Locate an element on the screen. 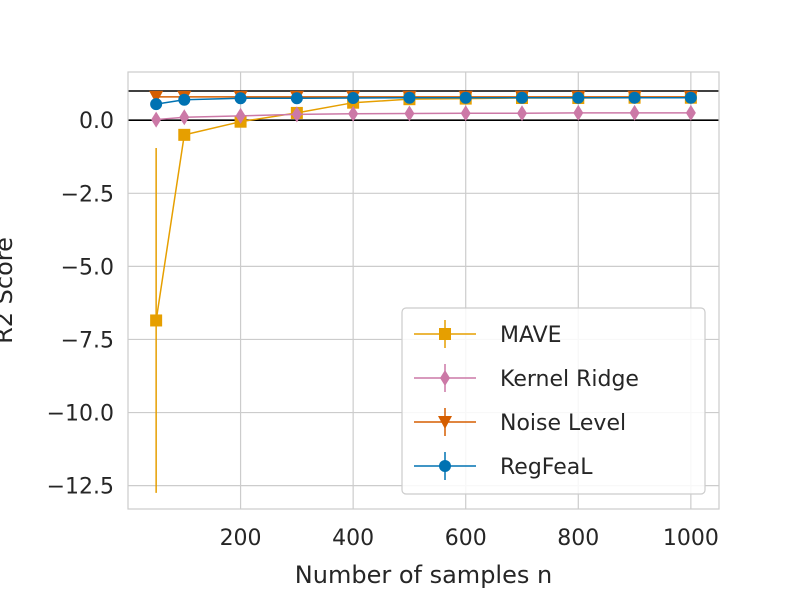 This screenshot has width=800, height=600. legend-item: RegFeaL is located at coordinates (503, 466).